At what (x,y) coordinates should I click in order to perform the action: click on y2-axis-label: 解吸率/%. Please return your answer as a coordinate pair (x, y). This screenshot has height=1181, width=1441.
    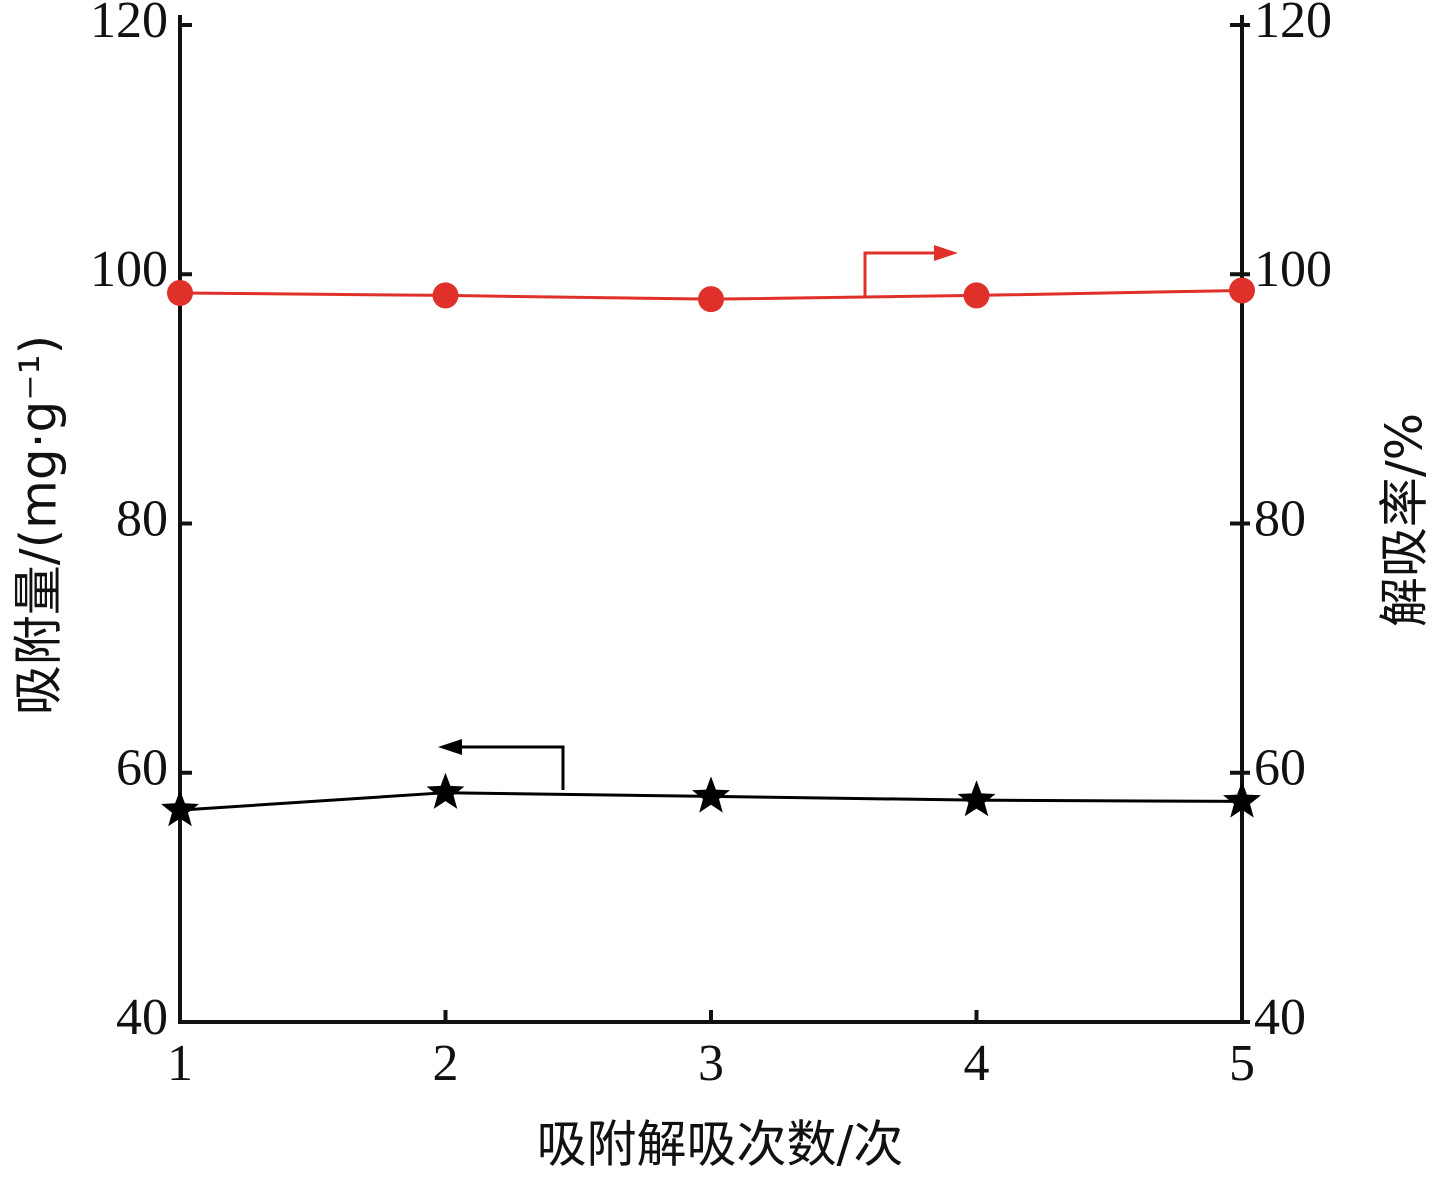
    Looking at the image, I should click on (1405, 520).